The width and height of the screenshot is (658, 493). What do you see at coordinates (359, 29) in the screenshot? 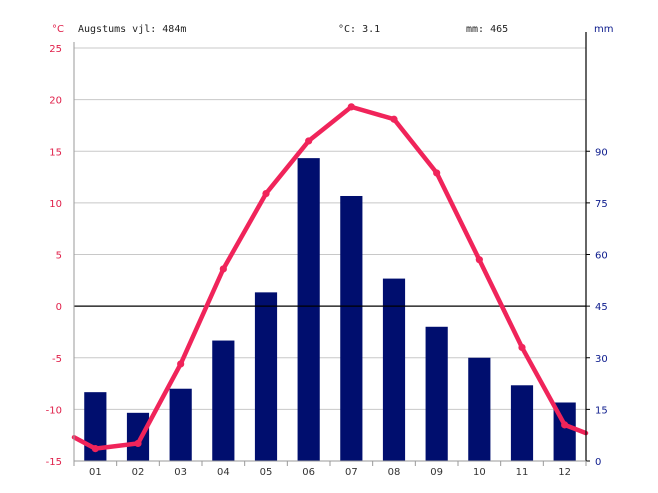
I see `temperature-average: °C: 3.1` at bounding box center [359, 29].